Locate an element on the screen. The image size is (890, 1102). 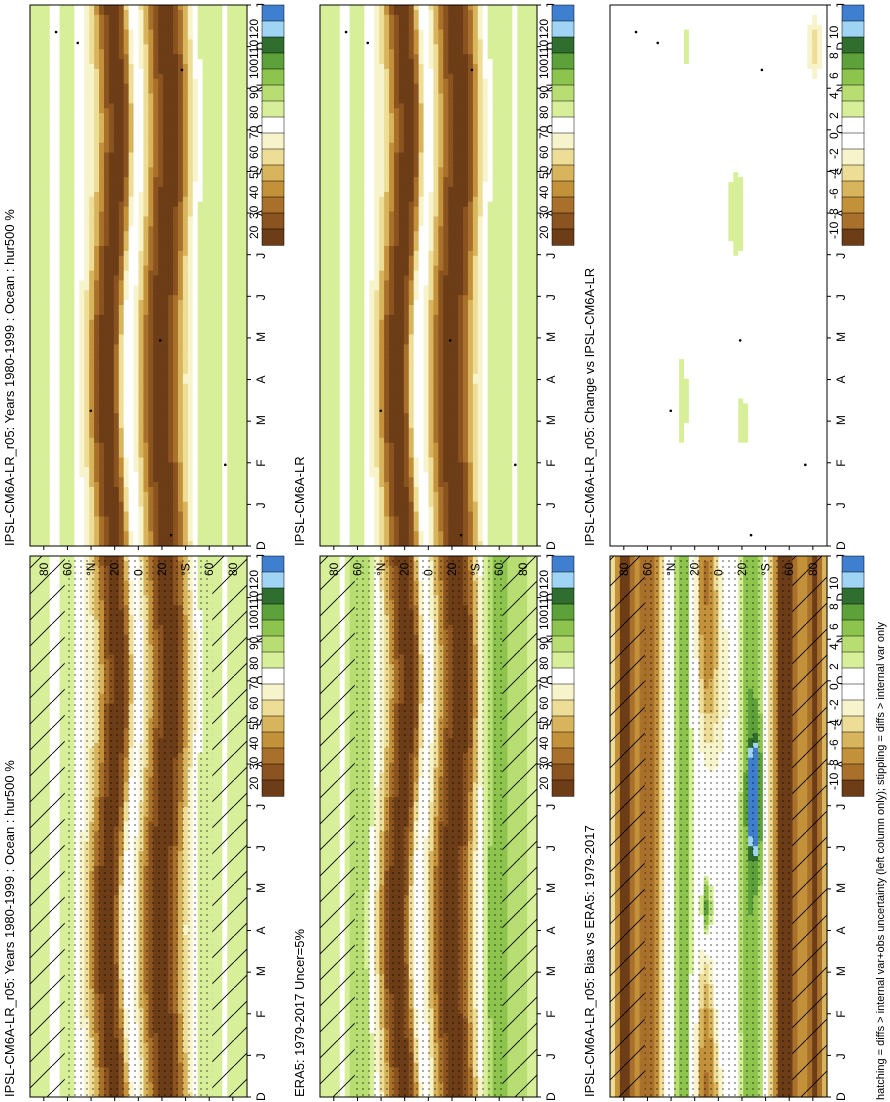
time-tick-label: J is located at coordinates (261, 848).